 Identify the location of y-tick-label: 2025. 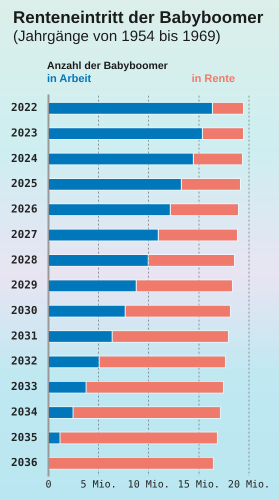
(24, 183).